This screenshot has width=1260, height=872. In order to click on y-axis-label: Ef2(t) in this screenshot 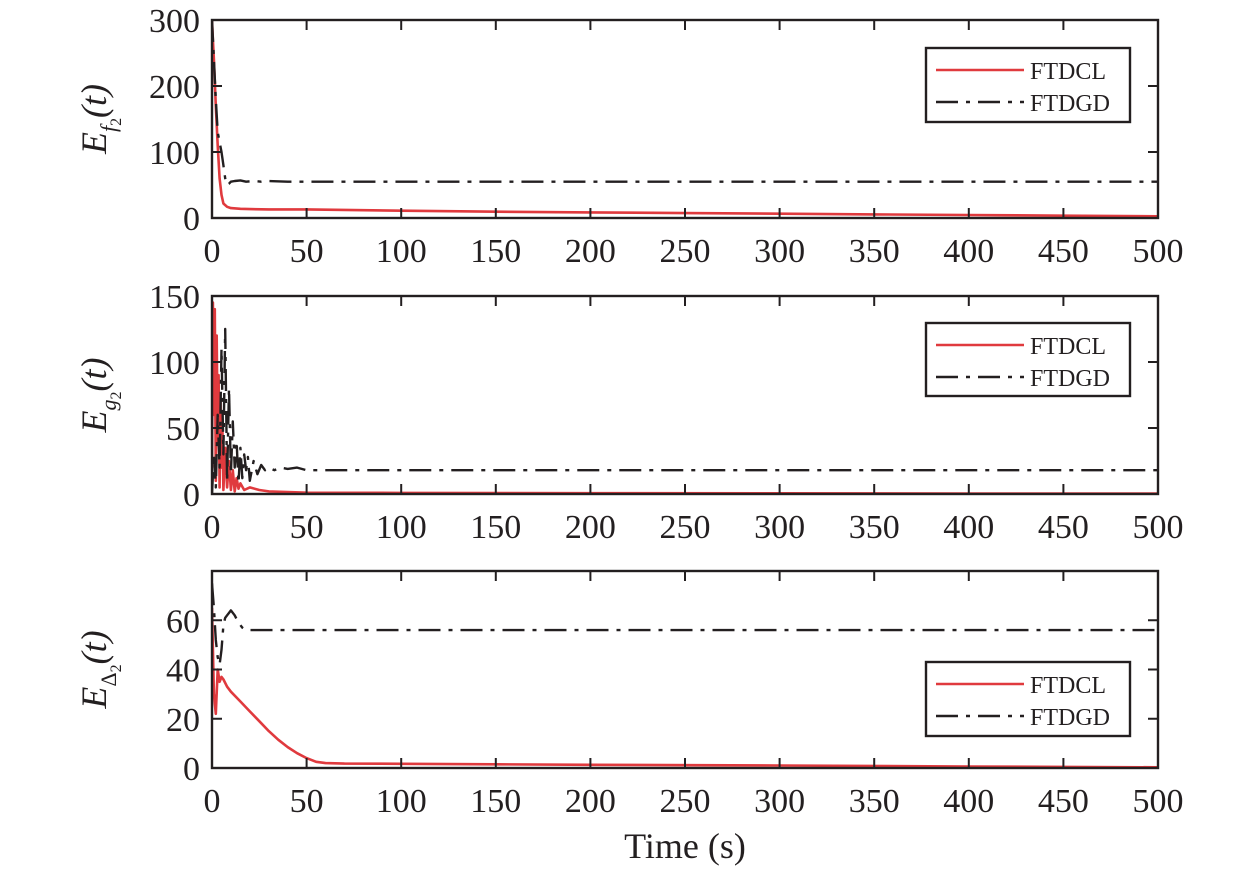, I will do `click(99, 119)`.